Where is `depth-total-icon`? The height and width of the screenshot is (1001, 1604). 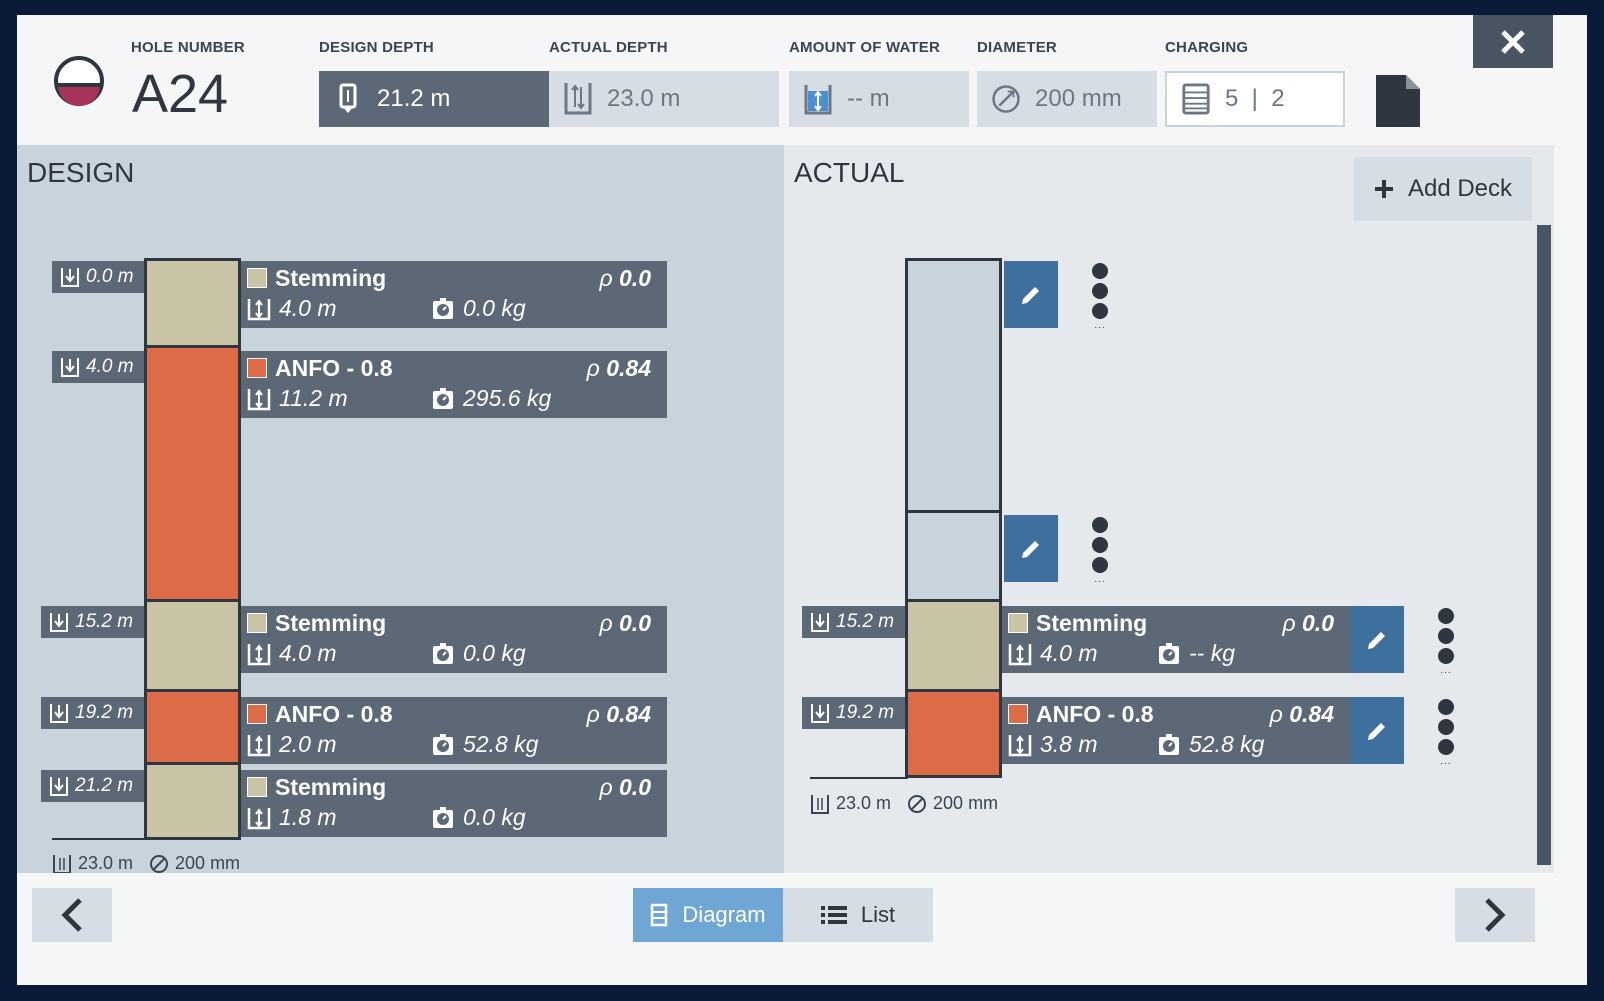 depth-total-icon is located at coordinates (62, 864).